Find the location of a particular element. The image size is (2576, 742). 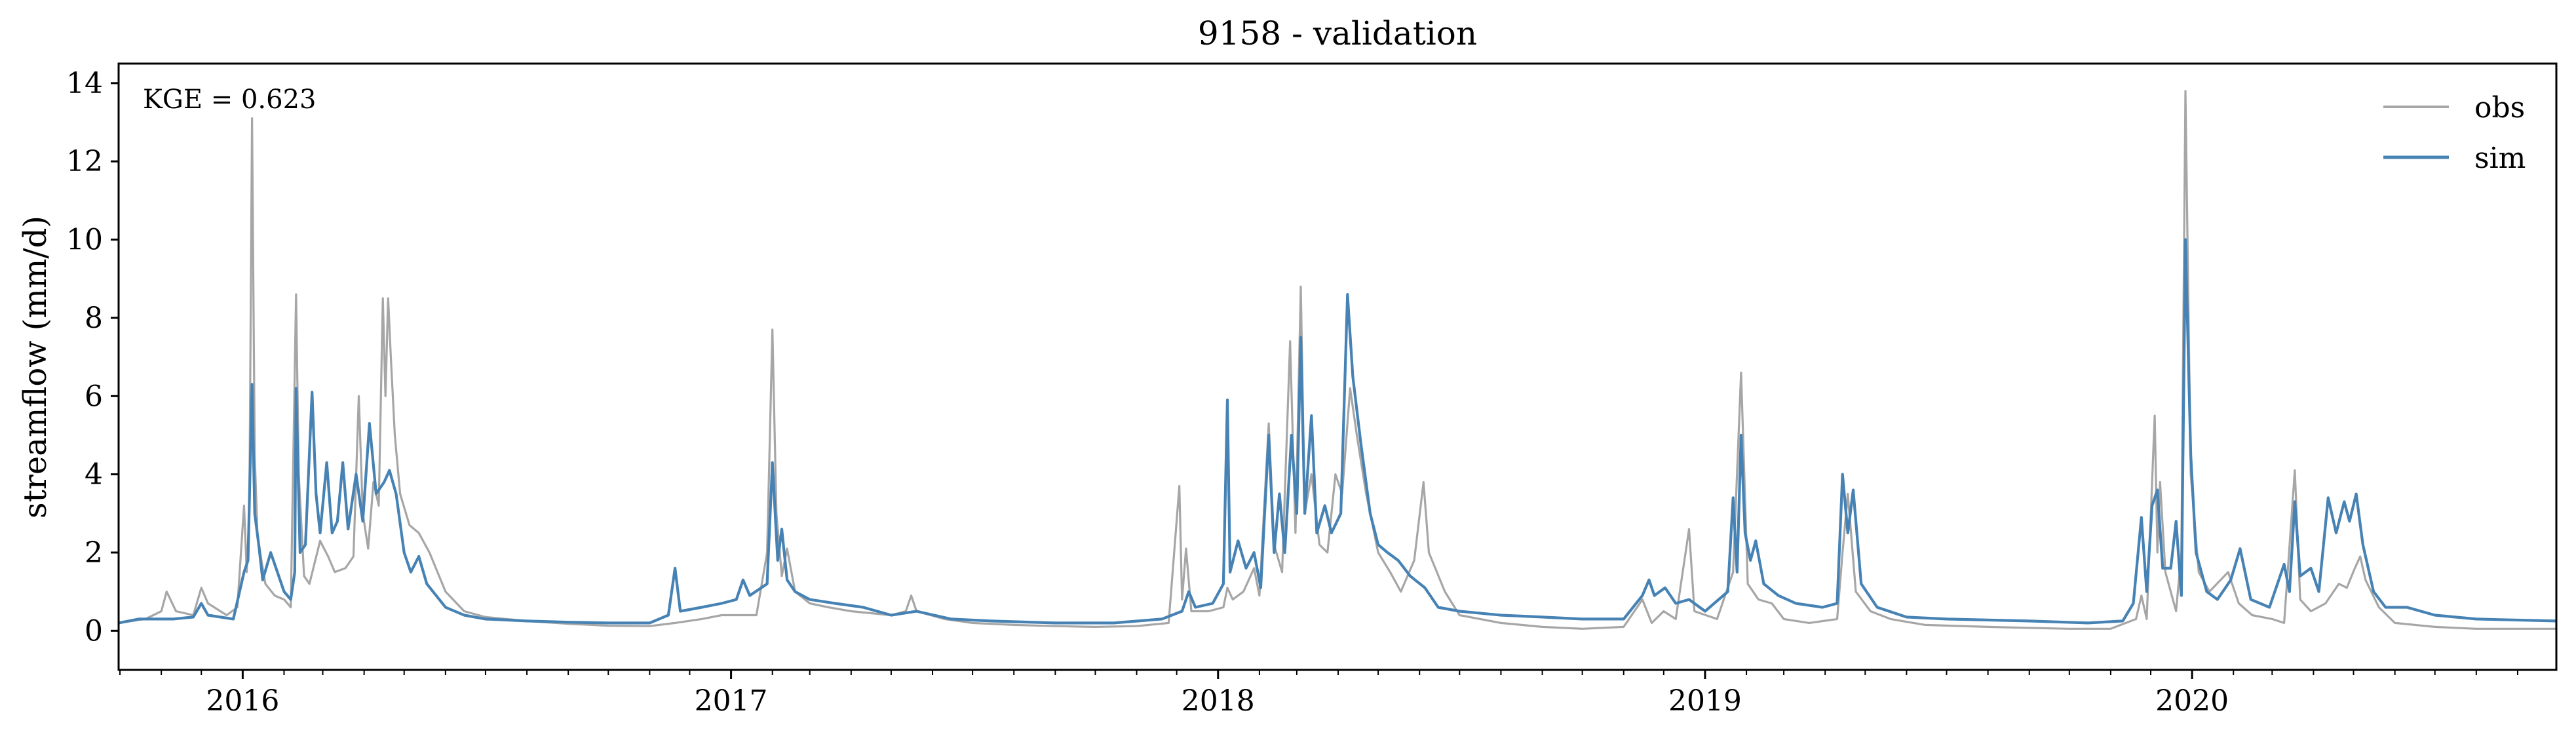

legend: obs sim is located at coordinates (2454, 133).